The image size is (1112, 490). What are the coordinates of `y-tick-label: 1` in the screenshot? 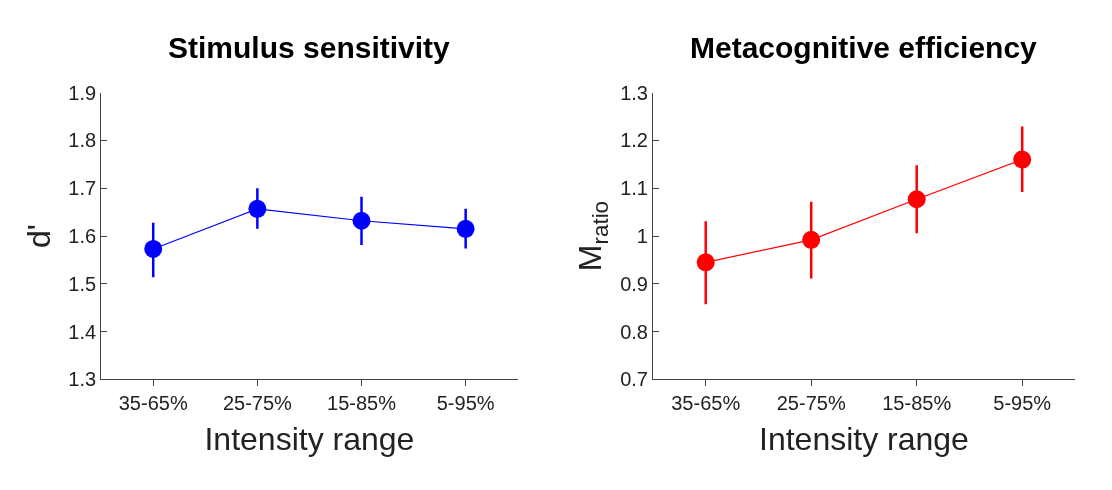 It's located at (642, 236).